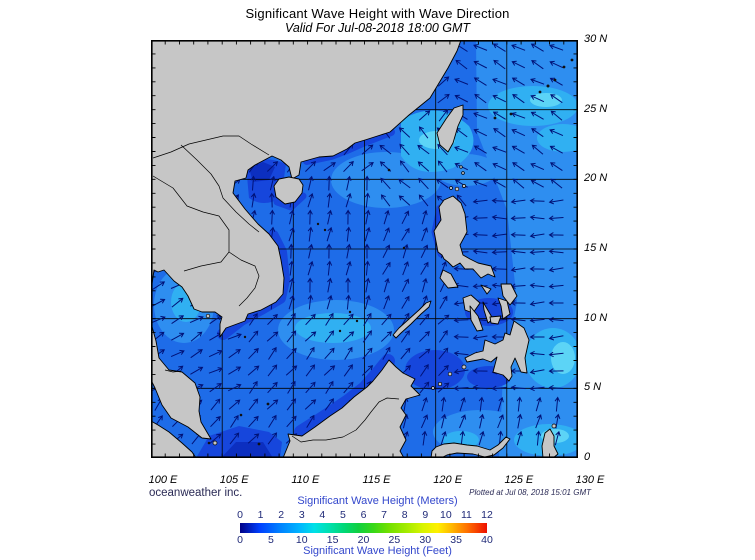 This screenshot has width=755, height=560. What do you see at coordinates (322, 515) in the screenshot?
I see `colorbar-tick: 4` at bounding box center [322, 515].